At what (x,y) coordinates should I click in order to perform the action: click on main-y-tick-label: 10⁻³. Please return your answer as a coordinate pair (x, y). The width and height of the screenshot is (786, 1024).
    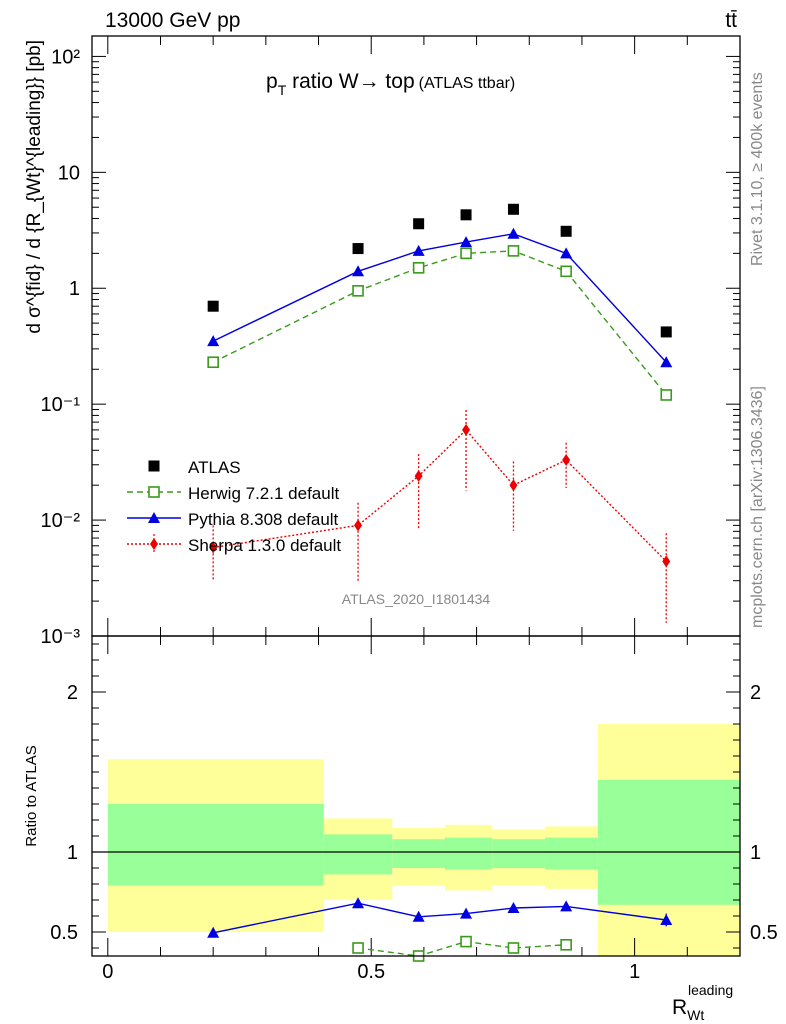
    Looking at the image, I should click on (61, 637).